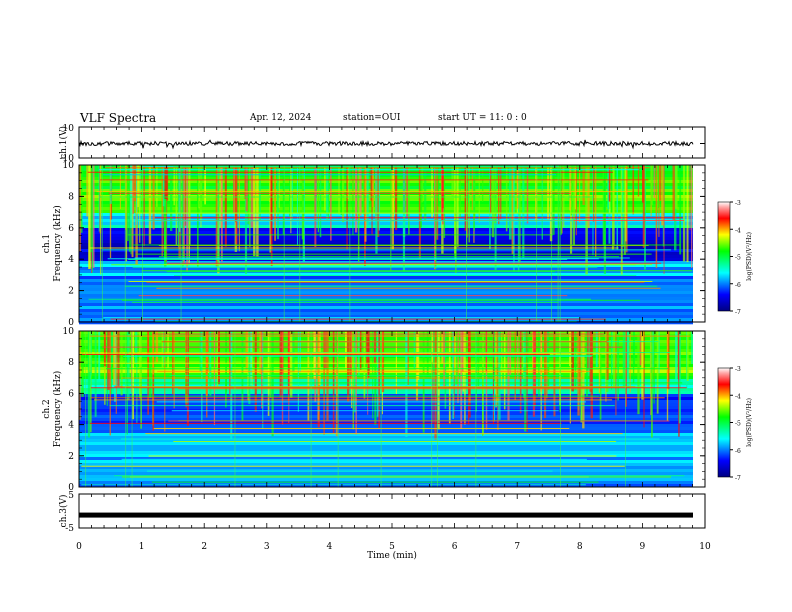 The image size is (792, 612). Describe the element at coordinates (71, 488) in the screenshot. I see `y-tick-label: 0` at that location.